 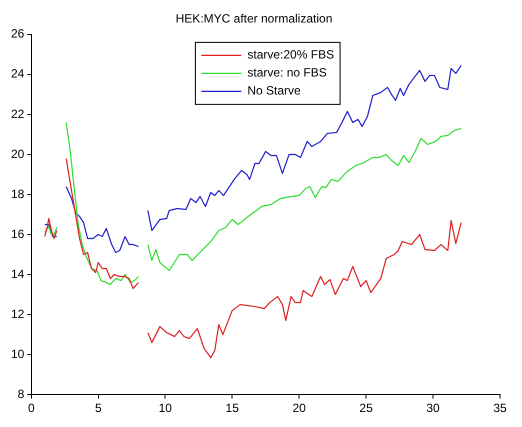 What do you see at coordinates (299, 408) in the screenshot?
I see `x-tick-label: 20` at bounding box center [299, 408].